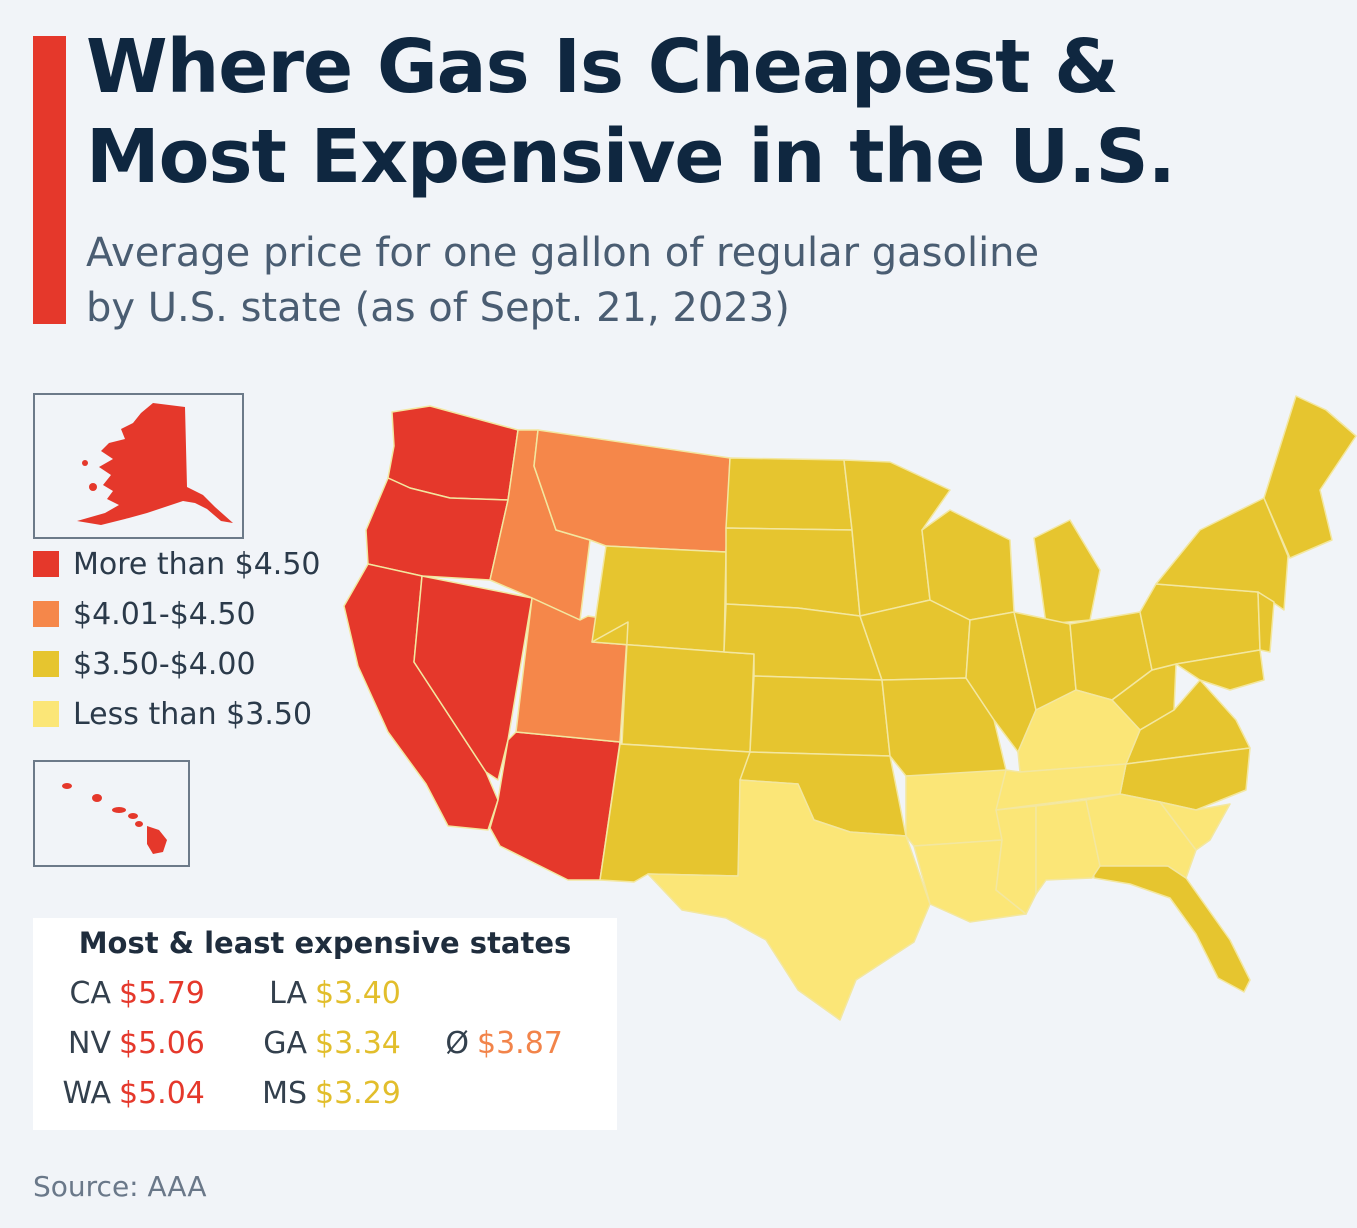 This screenshot has width=1357, height=1228. Describe the element at coordinates (555, 806) in the screenshot. I see `state-arizona` at that location.